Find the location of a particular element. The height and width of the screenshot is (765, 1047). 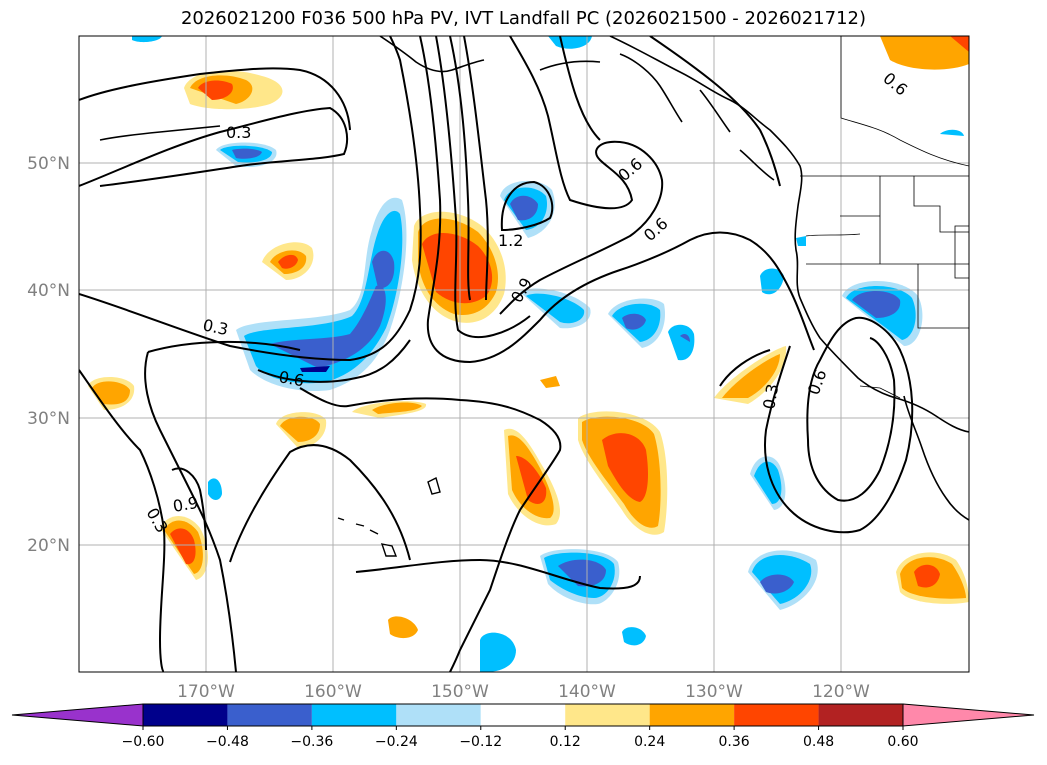

colorbar-extend-high is located at coordinates (968, 715).